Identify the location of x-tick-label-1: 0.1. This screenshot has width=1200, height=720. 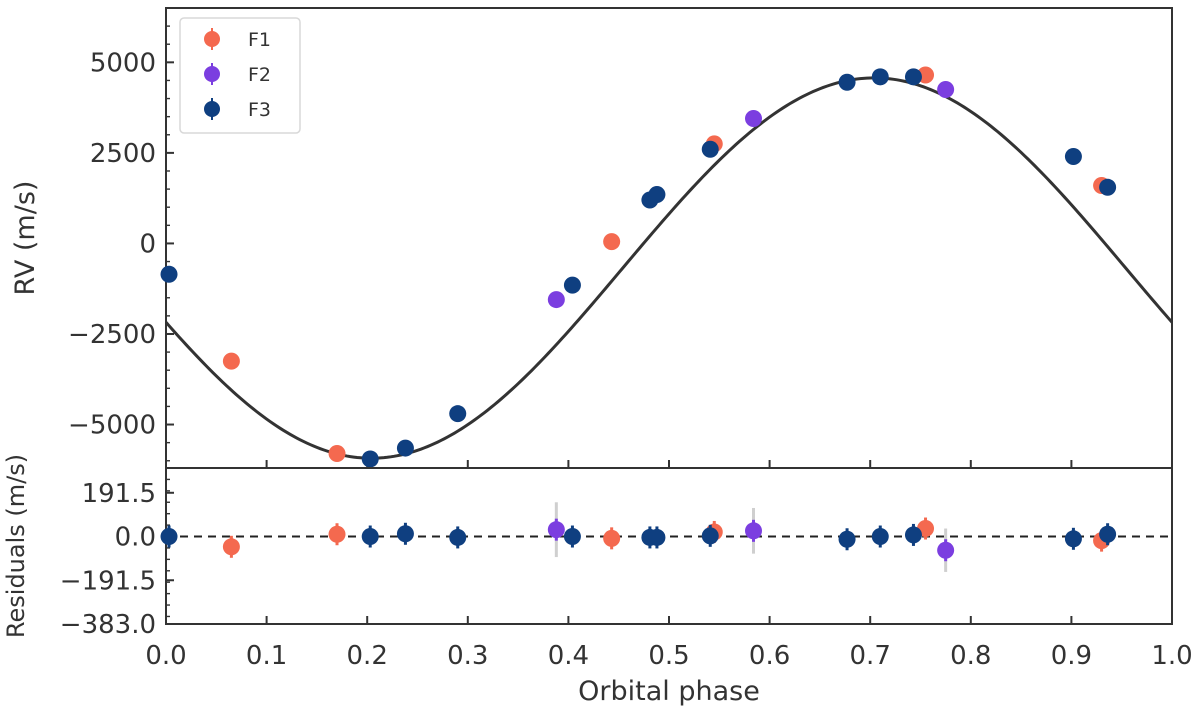
(266, 656).